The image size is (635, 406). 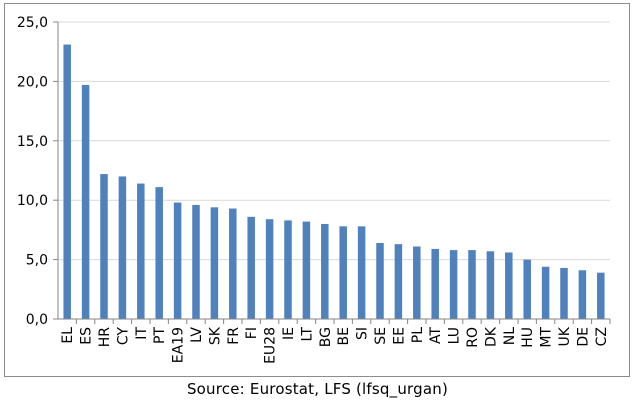 I want to click on x-tick-label: HU, so click(x=528, y=337).